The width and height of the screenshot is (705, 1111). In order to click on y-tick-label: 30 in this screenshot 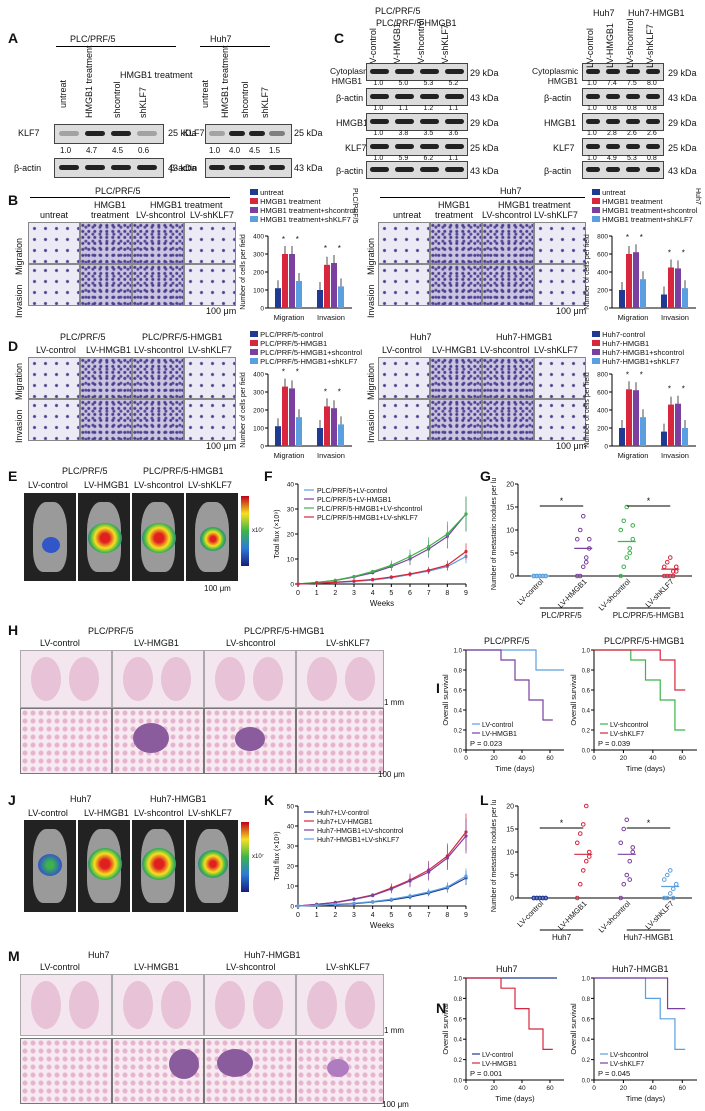, I will do `click(291, 510)`.